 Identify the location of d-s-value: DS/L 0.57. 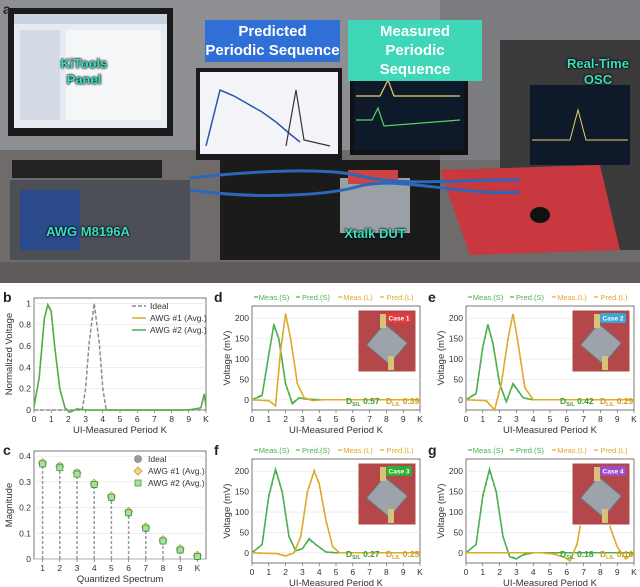
(363, 402).